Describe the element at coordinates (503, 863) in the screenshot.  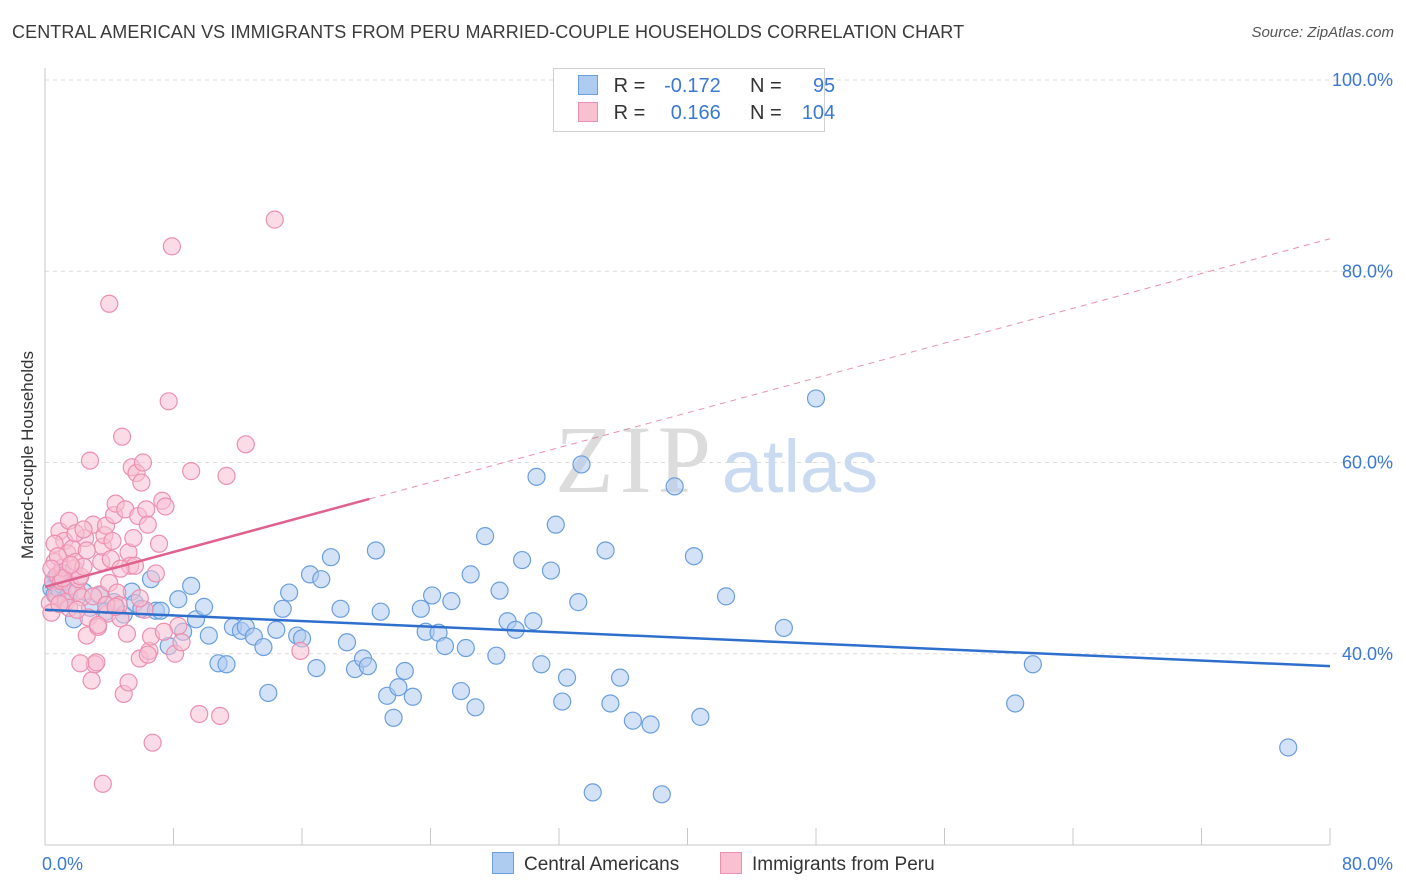
I see `bottom-legend-swatch-blue` at that location.